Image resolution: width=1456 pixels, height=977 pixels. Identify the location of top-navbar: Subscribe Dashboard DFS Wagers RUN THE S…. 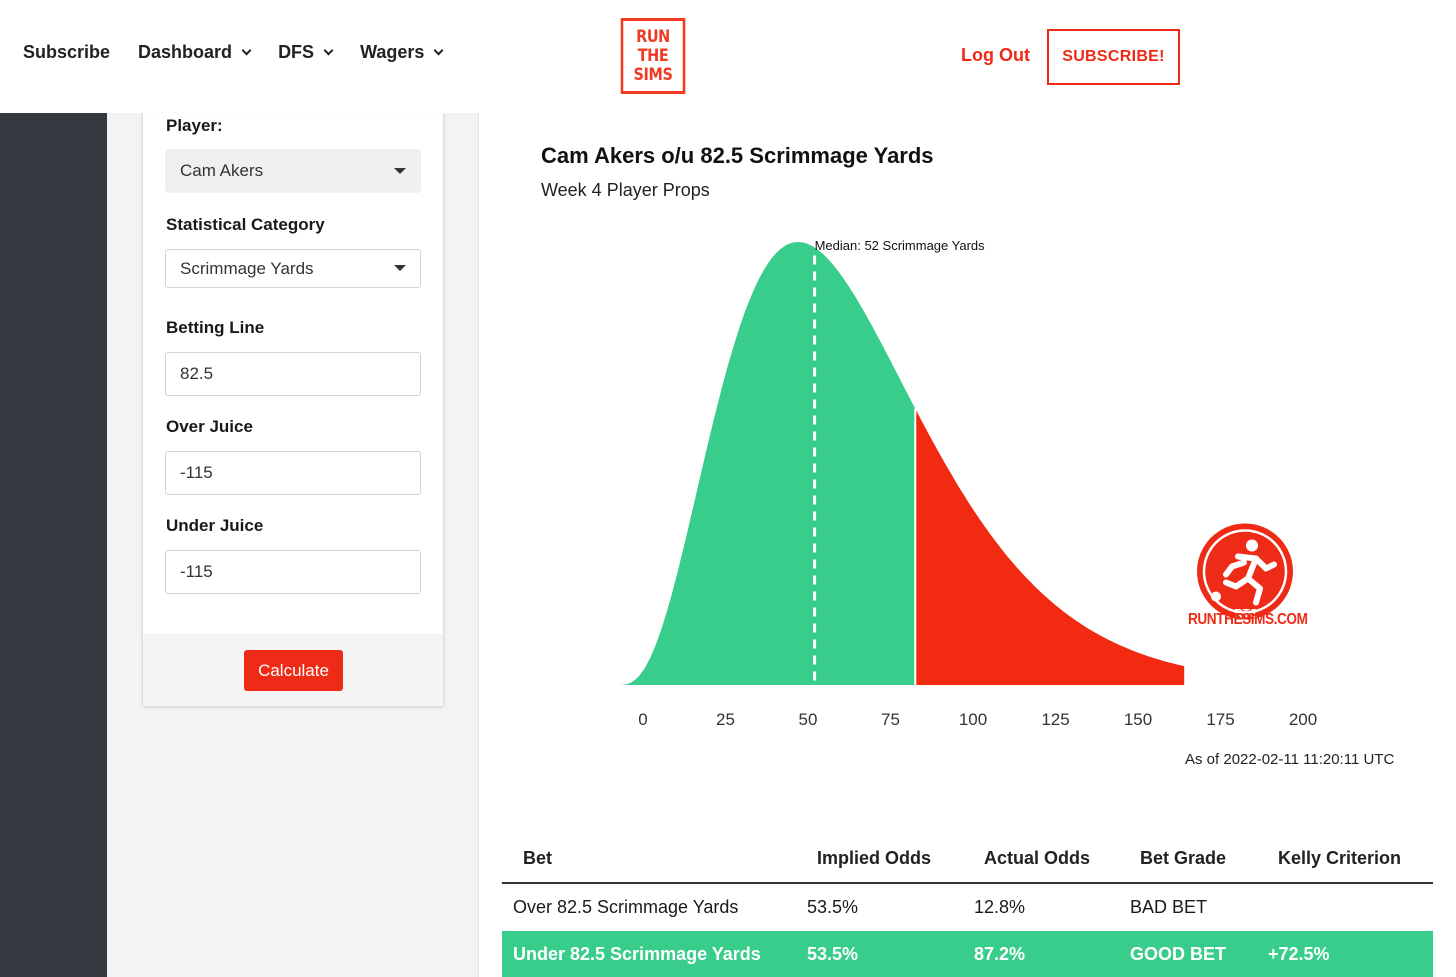
(728, 56).